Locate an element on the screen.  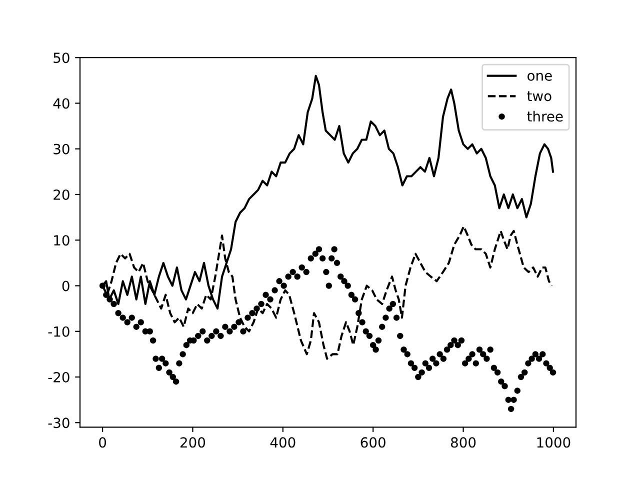
x-tick-label: 1000 is located at coordinates (553, 442).